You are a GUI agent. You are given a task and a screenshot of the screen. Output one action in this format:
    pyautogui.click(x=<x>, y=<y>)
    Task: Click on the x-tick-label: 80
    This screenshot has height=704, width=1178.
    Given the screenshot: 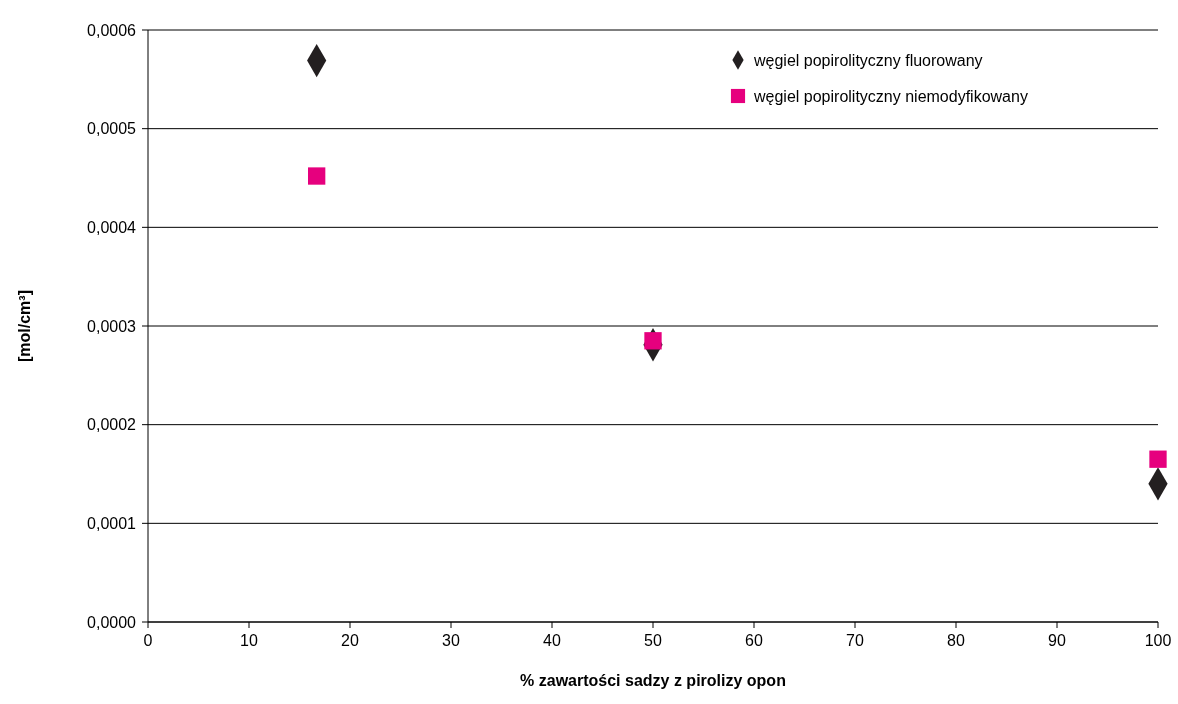 What is the action you would take?
    pyautogui.click(x=956, y=640)
    